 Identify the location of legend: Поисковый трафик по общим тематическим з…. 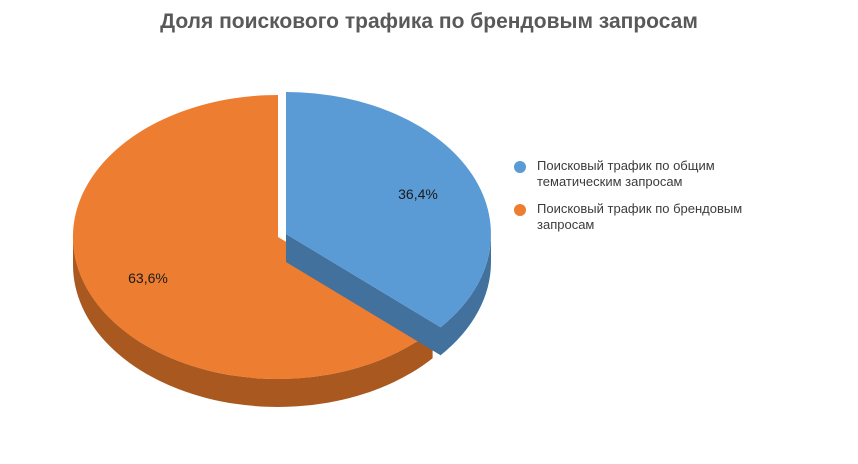
(664, 201).